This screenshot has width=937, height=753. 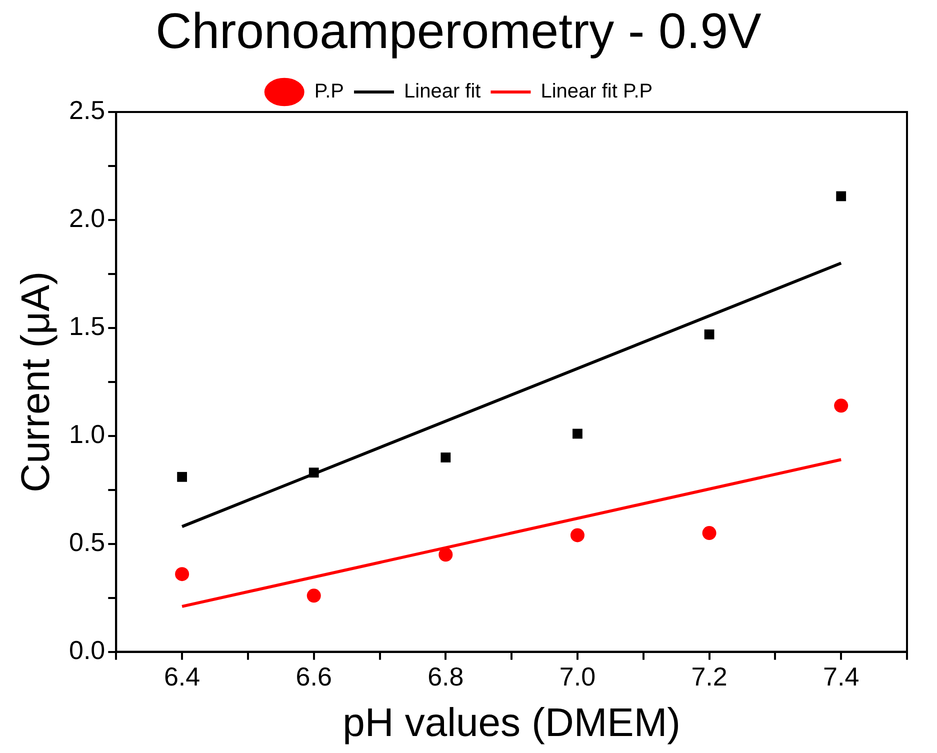 I want to click on y-tick-label: 0.5, so click(x=87, y=542).